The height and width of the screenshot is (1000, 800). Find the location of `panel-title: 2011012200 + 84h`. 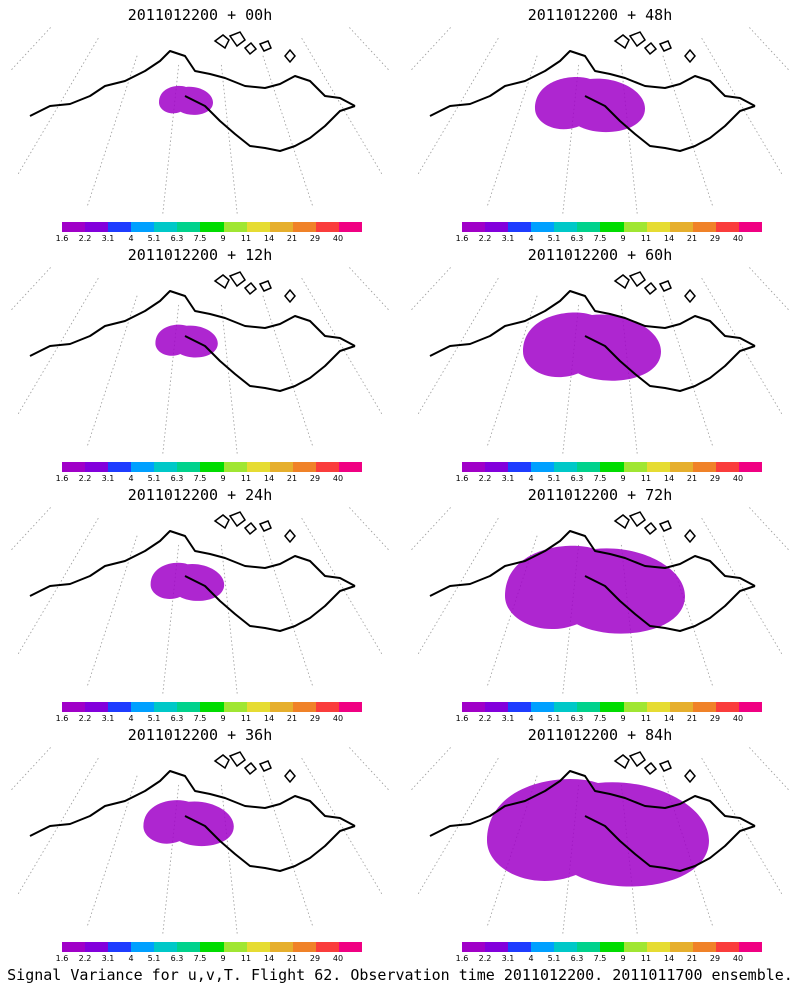

panel-title: 2011012200 + 84h is located at coordinates (600, 735).